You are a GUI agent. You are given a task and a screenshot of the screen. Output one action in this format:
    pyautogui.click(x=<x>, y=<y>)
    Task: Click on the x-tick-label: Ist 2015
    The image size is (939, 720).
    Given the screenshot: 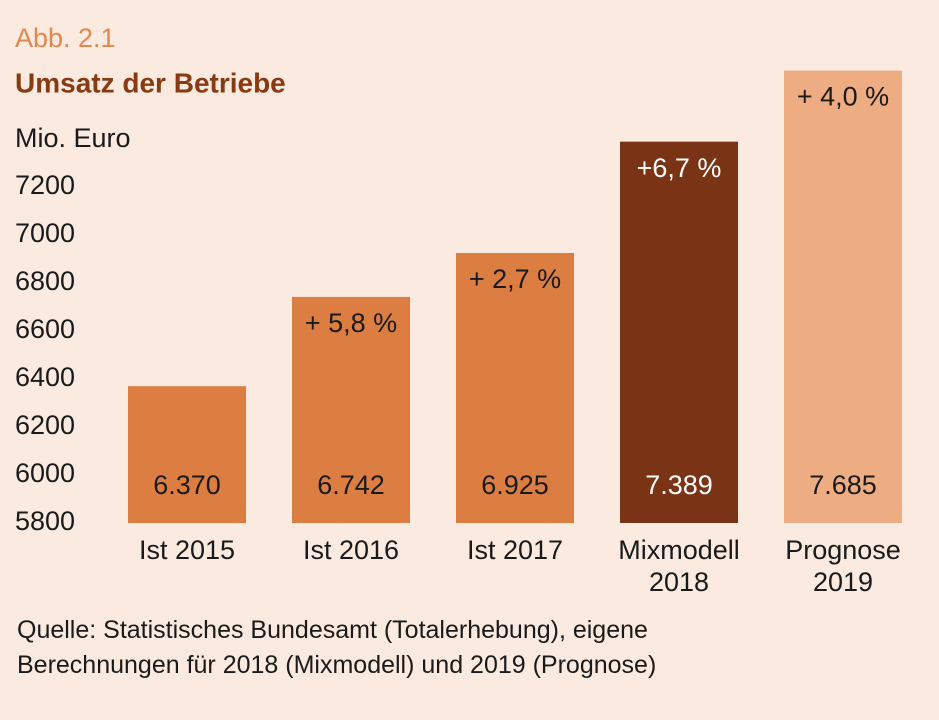 What is the action you would take?
    pyautogui.click(x=187, y=550)
    